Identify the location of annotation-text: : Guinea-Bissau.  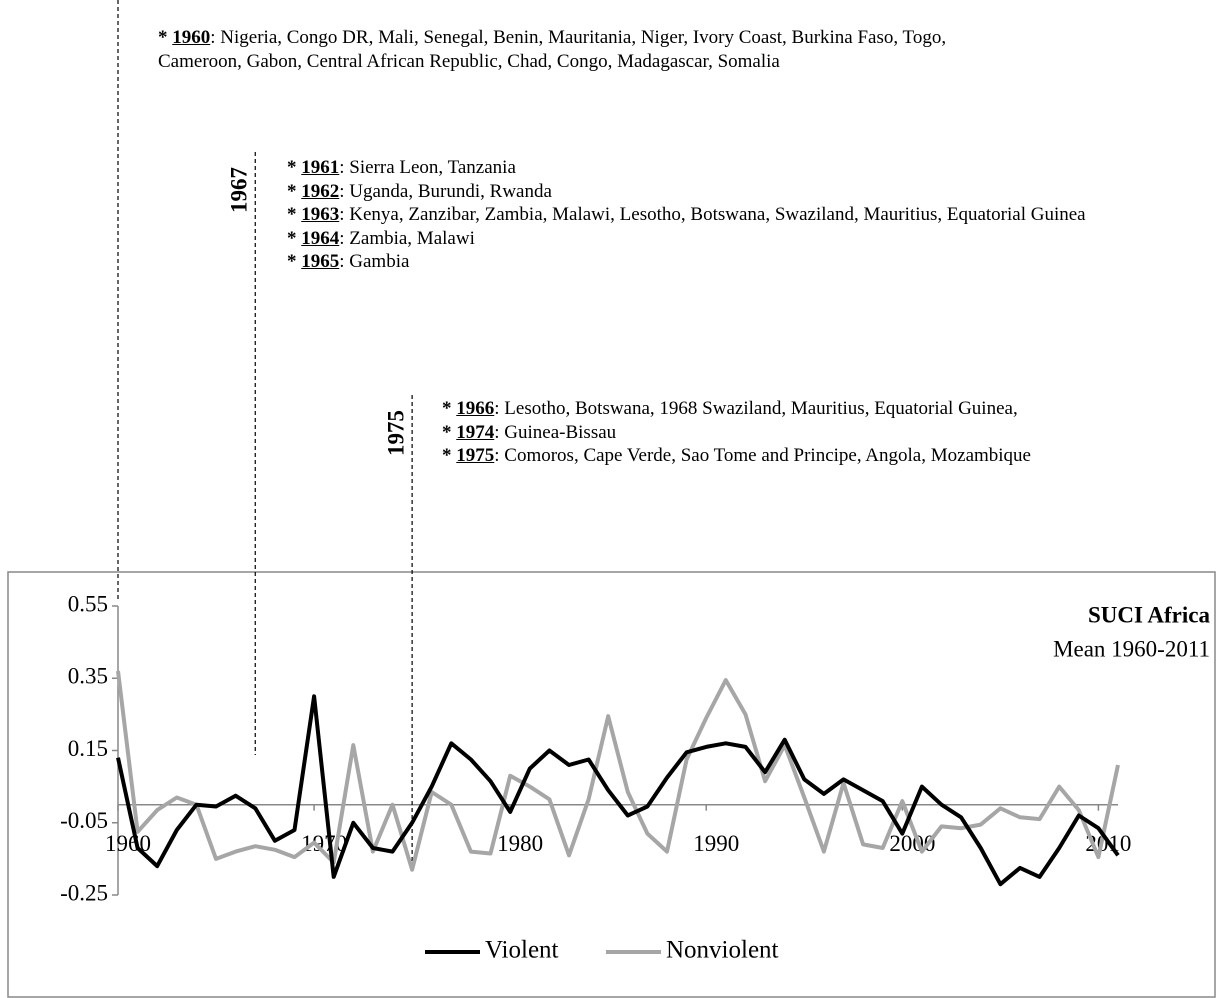
(555, 432).